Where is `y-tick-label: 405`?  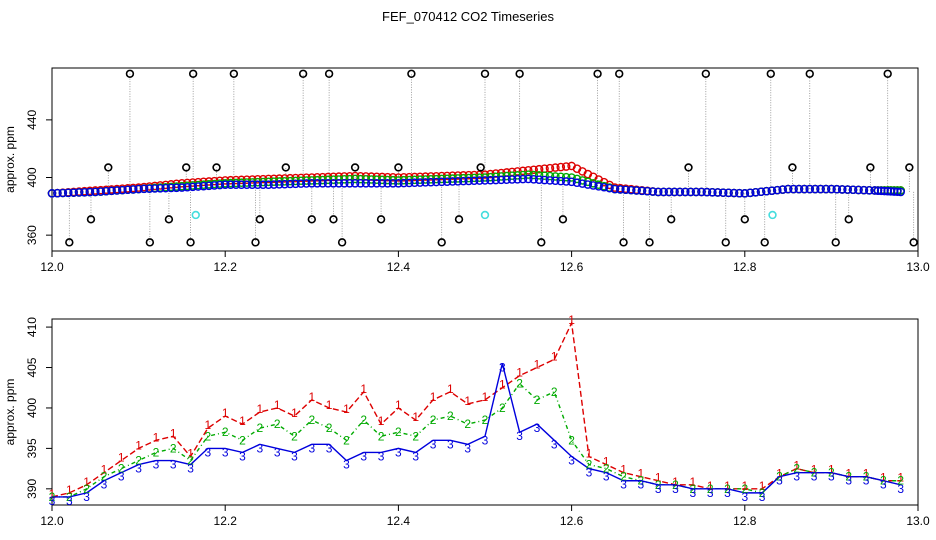
y-tick-label: 405 is located at coordinates (32, 367).